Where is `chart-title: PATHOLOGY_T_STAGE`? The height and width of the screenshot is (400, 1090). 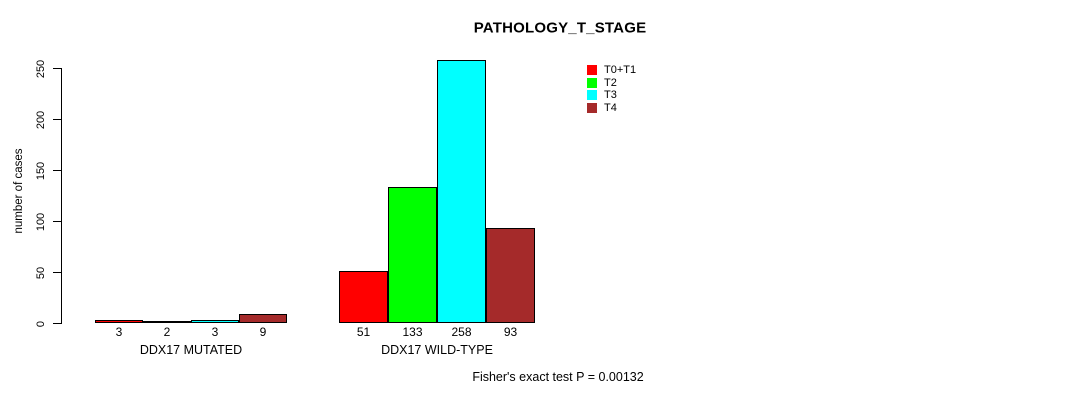
chart-title: PATHOLOGY_T_STAGE is located at coordinates (560, 28).